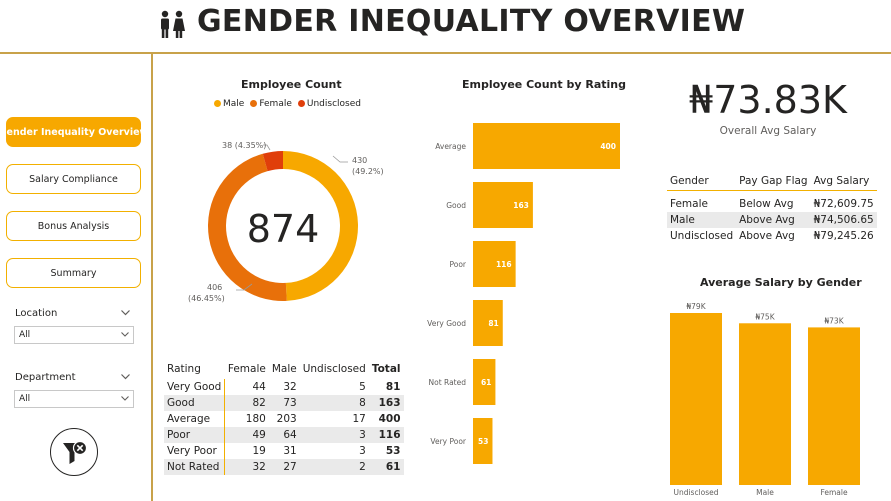 Image resolution: width=891 pixels, height=501 pixels. Describe the element at coordinates (267, 147) in the screenshot. I see `undisclosed-leader-line` at that location.